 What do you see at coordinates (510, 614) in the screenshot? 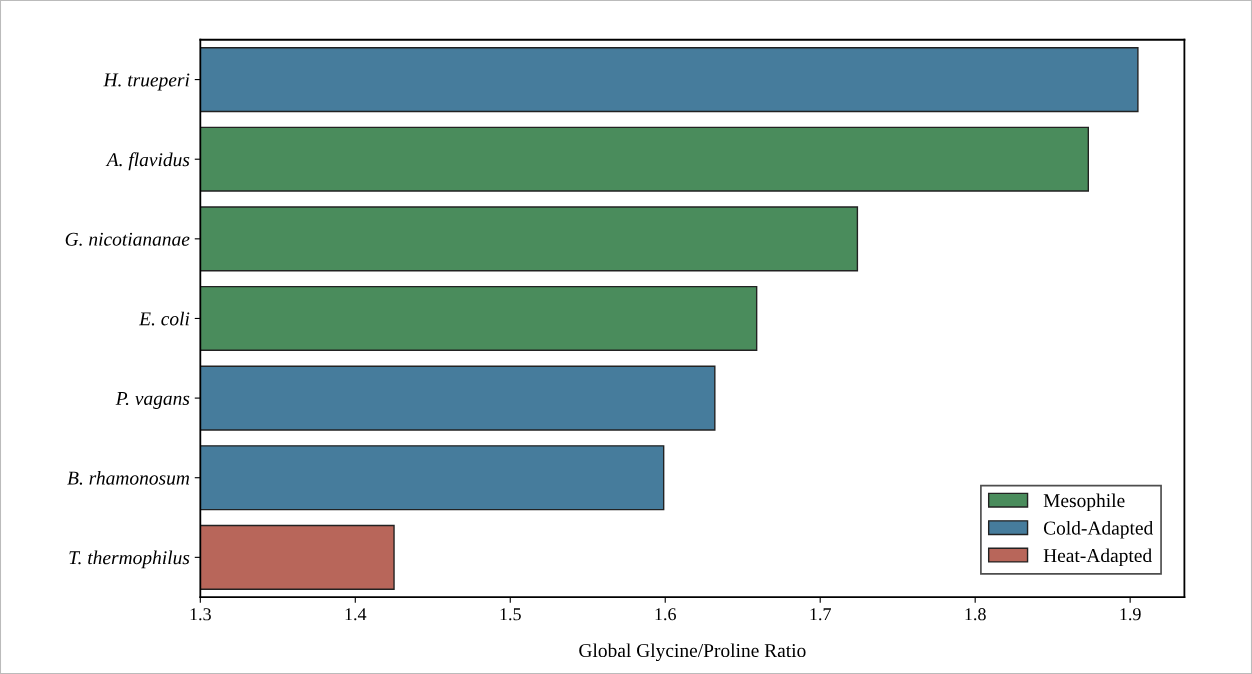
I see `x-tick-label: 1.5` at bounding box center [510, 614].